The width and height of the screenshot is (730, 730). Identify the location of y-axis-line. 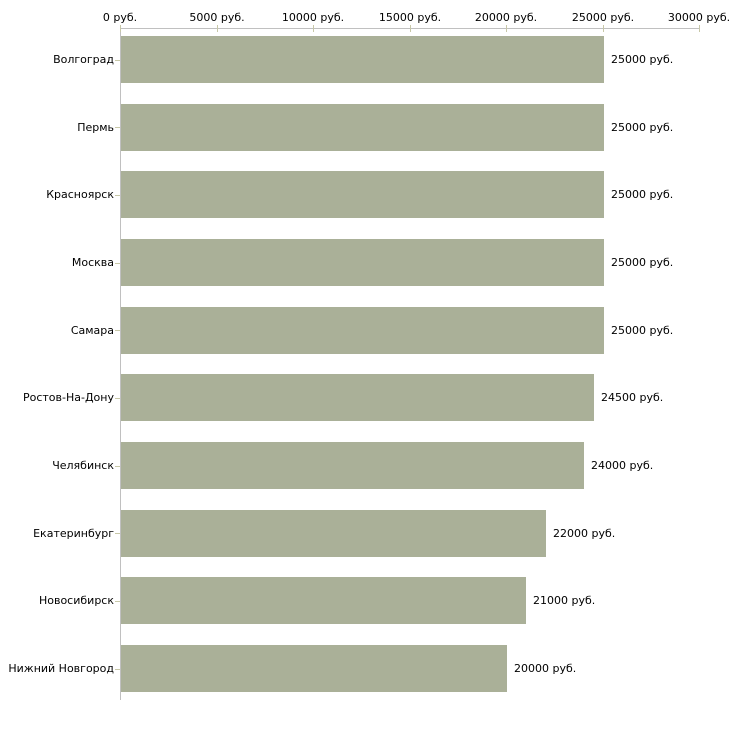
(120, 364).